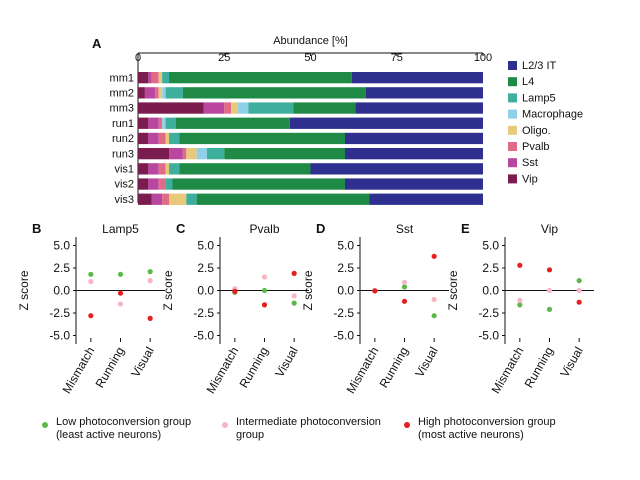 This screenshot has width=640, height=480. Describe the element at coordinates (536, 131) in the screenshot. I see `legend-label-oligo: Oligo.` at that location.